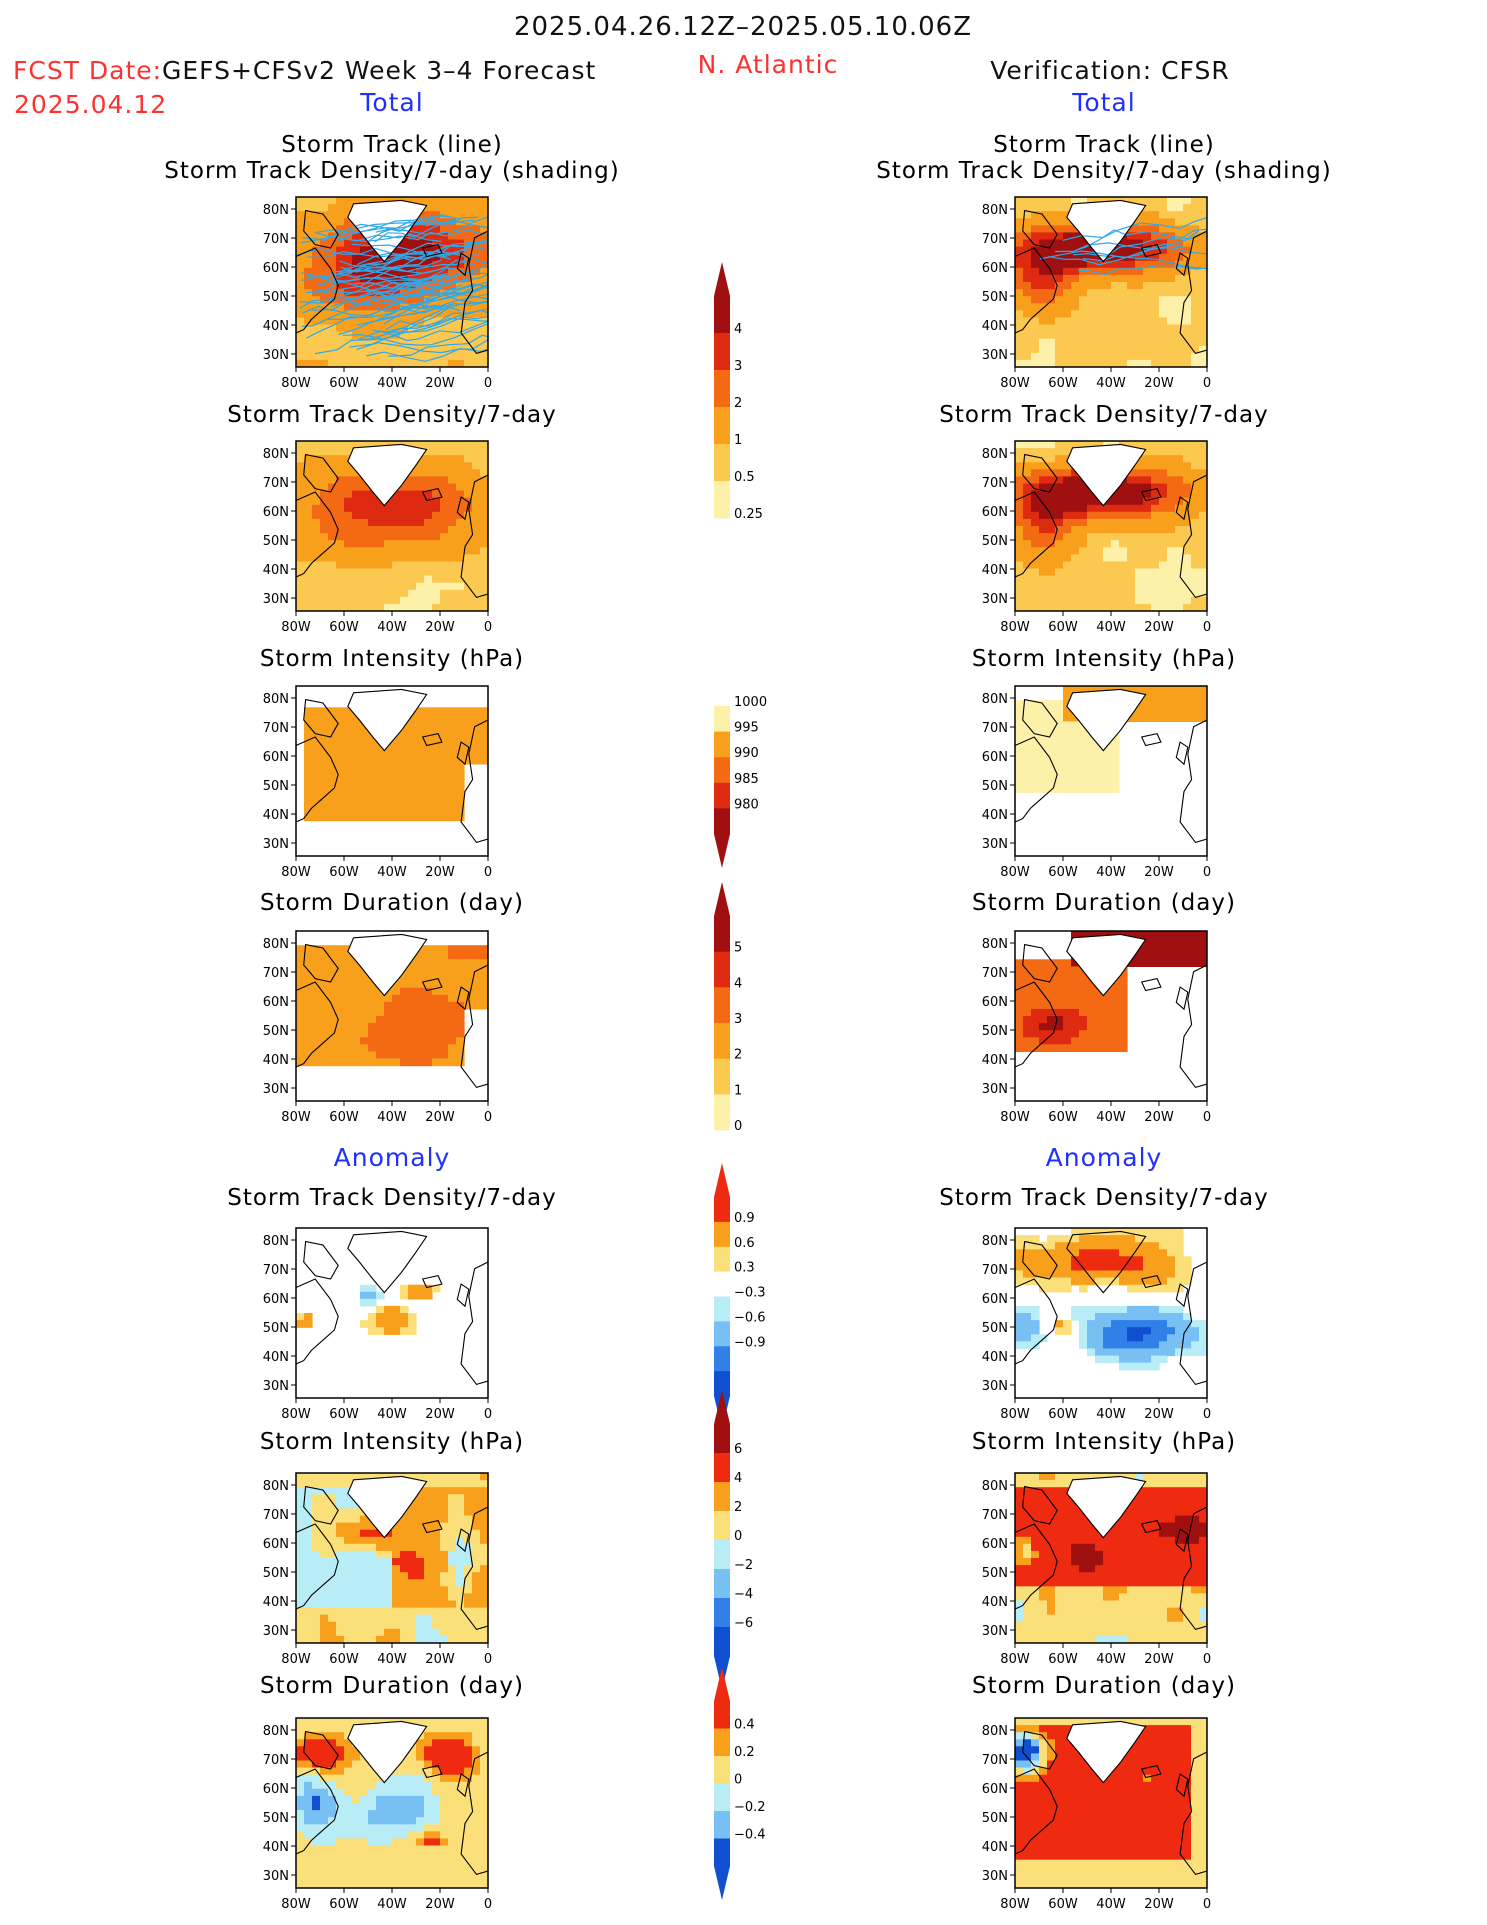 The width and height of the screenshot is (1487, 1925). I want to click on panel-title-right-density-anom: Storm Track Density/7-day, so click(1104, 1198).